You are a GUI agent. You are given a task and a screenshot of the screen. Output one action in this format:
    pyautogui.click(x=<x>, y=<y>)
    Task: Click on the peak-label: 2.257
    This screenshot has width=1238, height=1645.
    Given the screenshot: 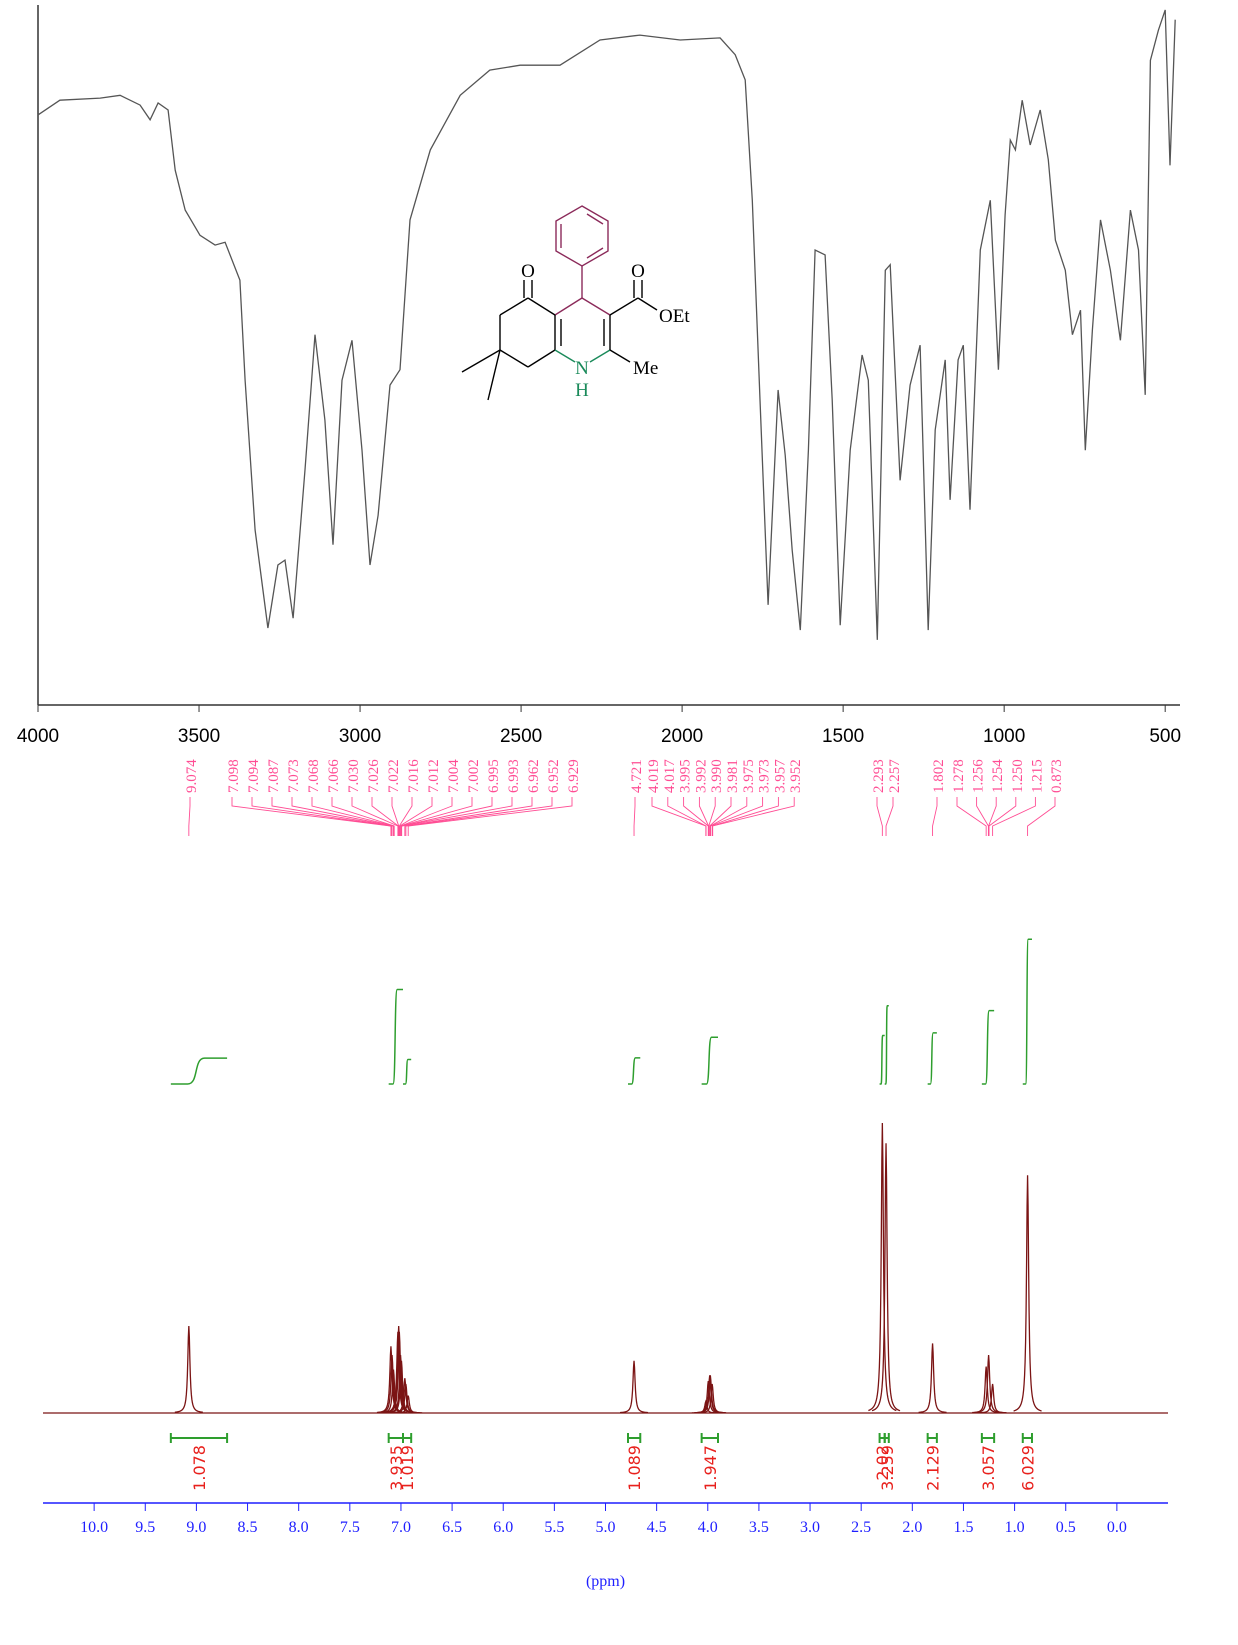 What is the action you would take?
    pyautogui.click(x=895, y=776)
    